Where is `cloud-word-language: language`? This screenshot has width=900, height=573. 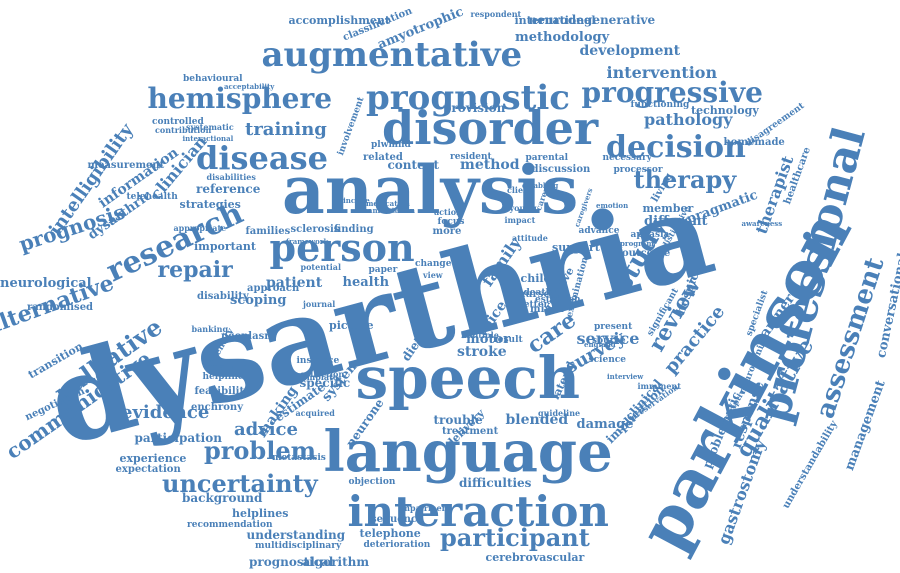
cloud-word-language: language is located at coordinates (468, 452).